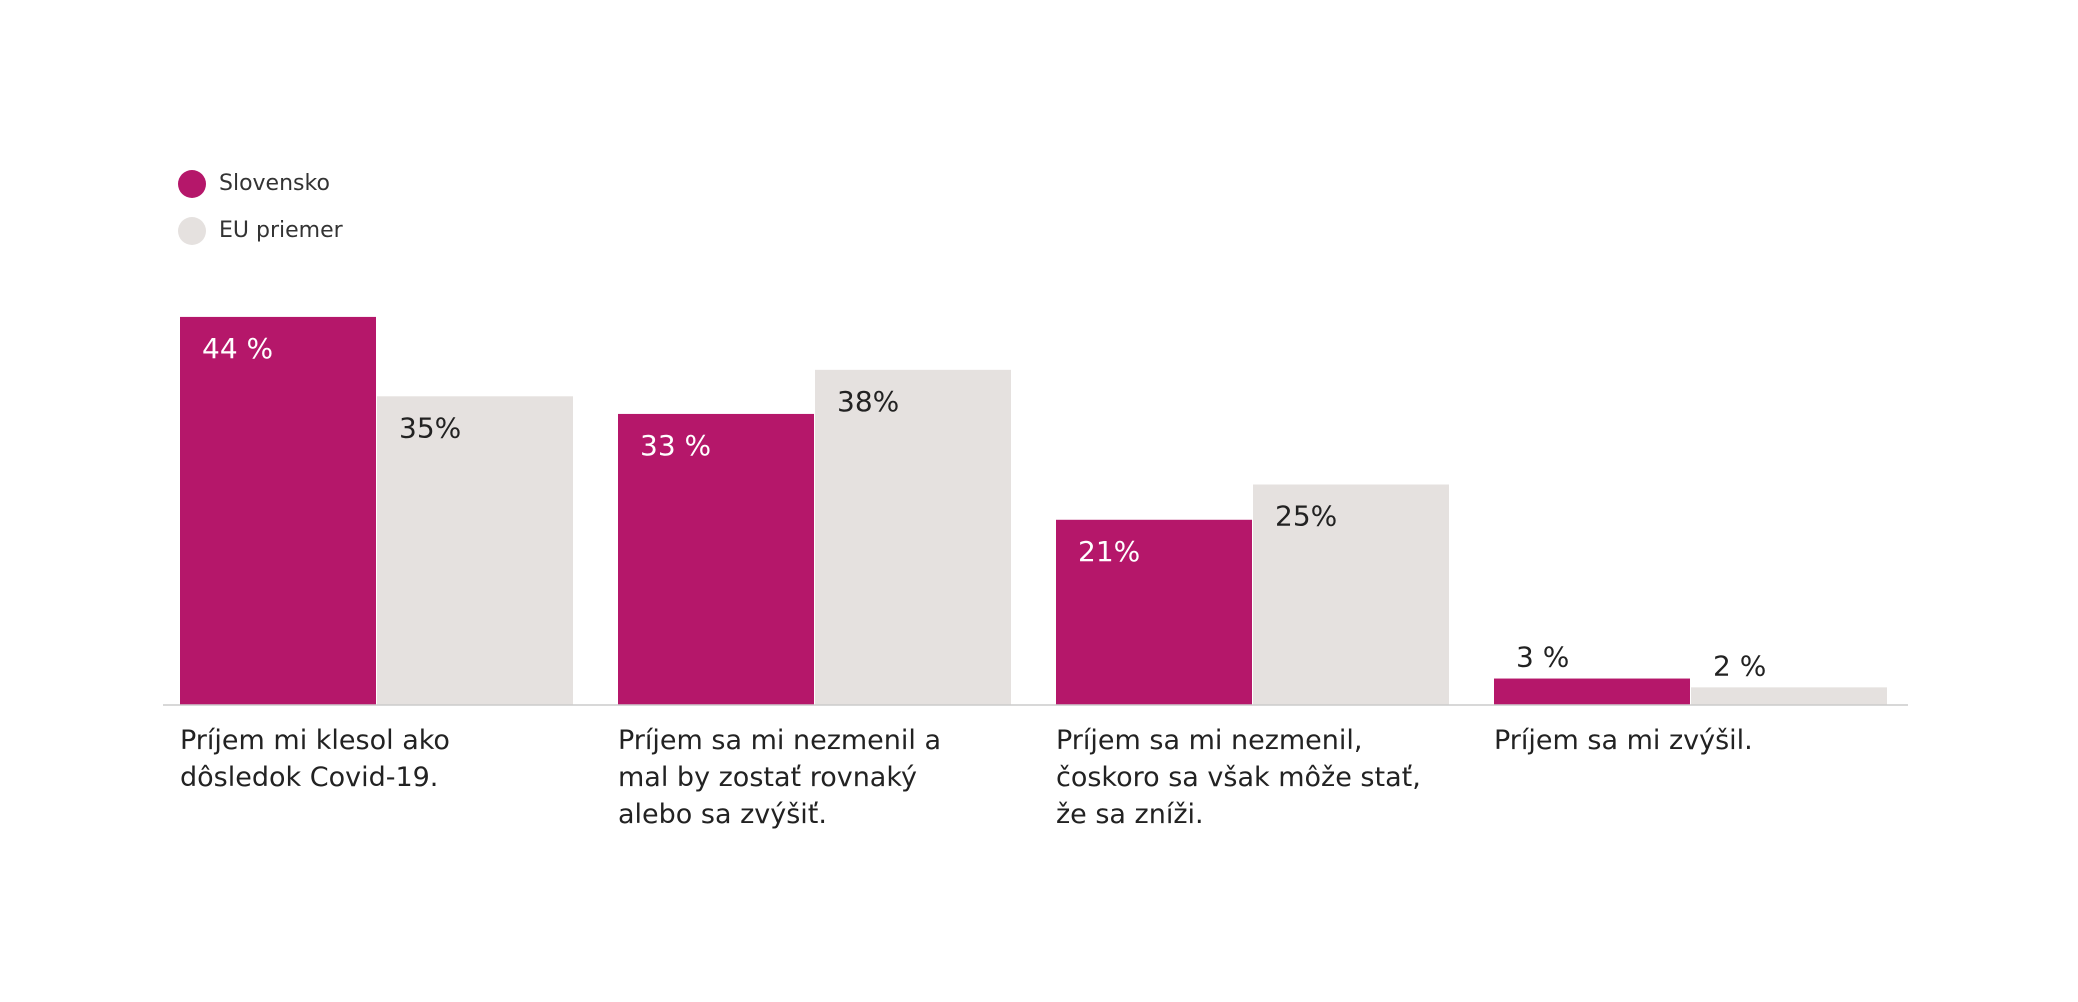  Describe the element at coordinates (1542, 657) in the screenshot. I see `data-label: 3 %` at that location.